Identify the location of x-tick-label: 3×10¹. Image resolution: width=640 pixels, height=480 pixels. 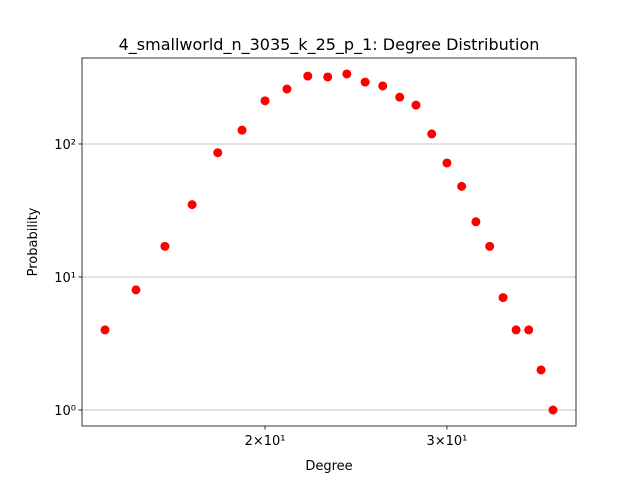
(446, 441).